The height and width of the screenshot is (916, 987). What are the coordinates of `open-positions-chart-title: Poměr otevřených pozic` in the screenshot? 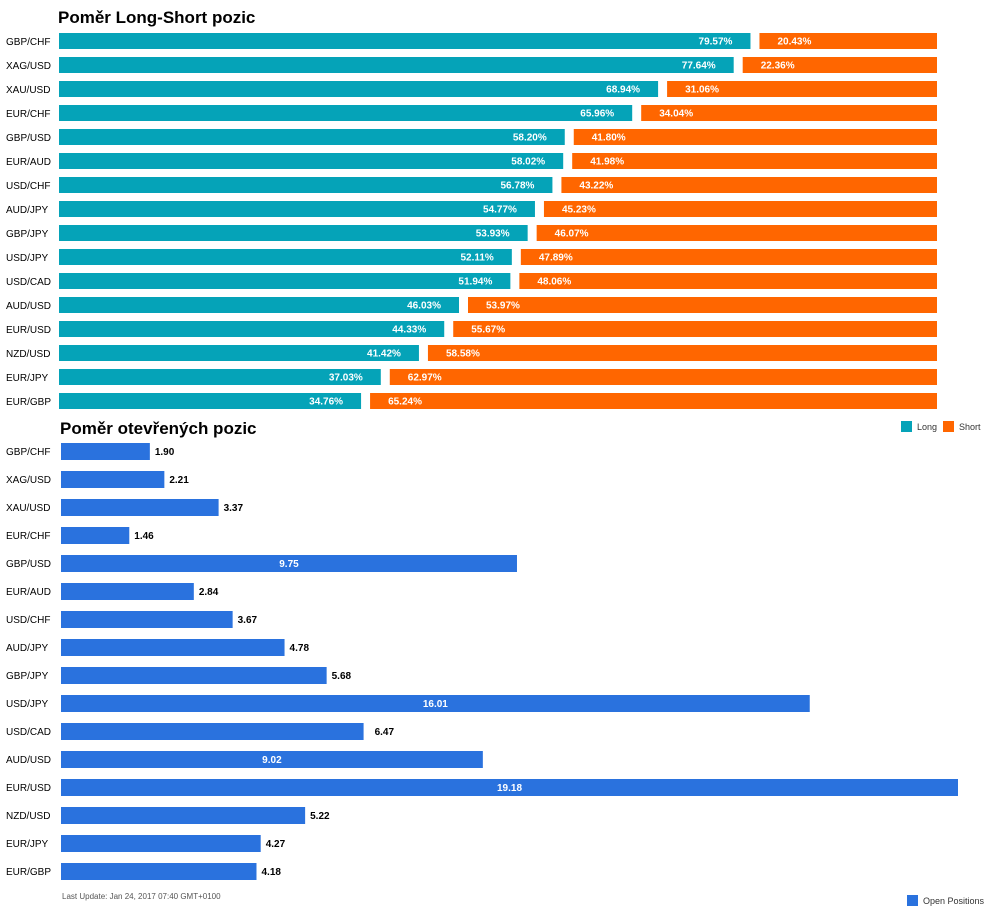 It's located at (158, 428).